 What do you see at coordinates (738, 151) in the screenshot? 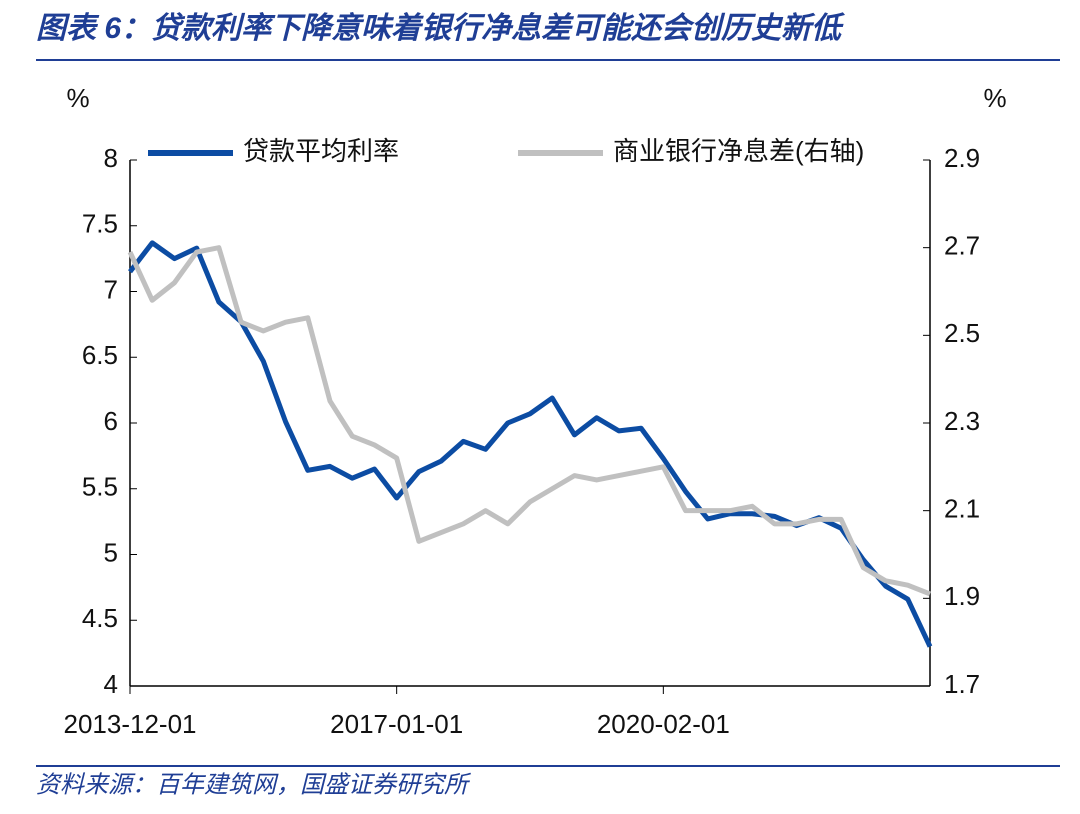
I see `legend-label: 商业银行净息差(右轴)` at bounding box center [738, 151].